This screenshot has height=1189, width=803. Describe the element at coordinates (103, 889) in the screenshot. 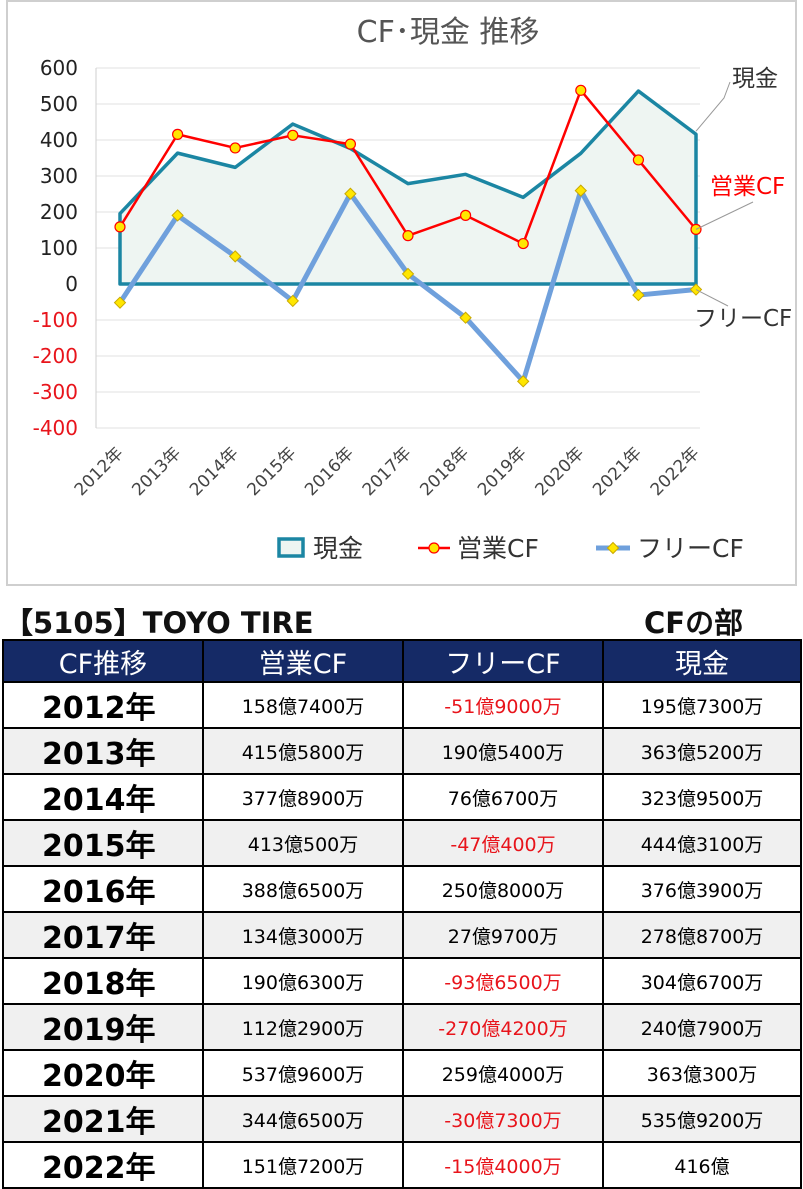

I see `year-cell: 2016年` at that location.